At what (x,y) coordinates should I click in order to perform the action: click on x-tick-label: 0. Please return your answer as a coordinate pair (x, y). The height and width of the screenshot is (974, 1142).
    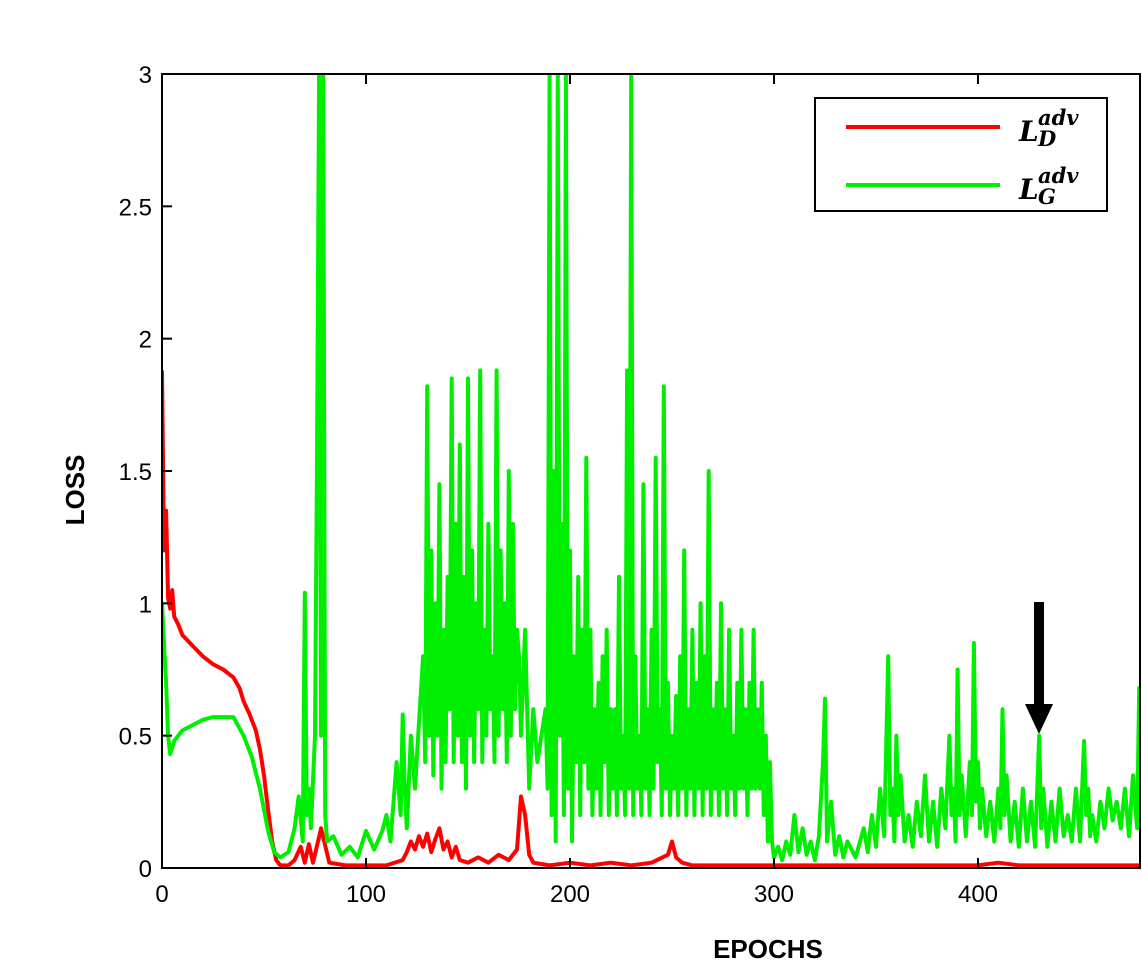
    Looking at the image, I should click on (161, 894).